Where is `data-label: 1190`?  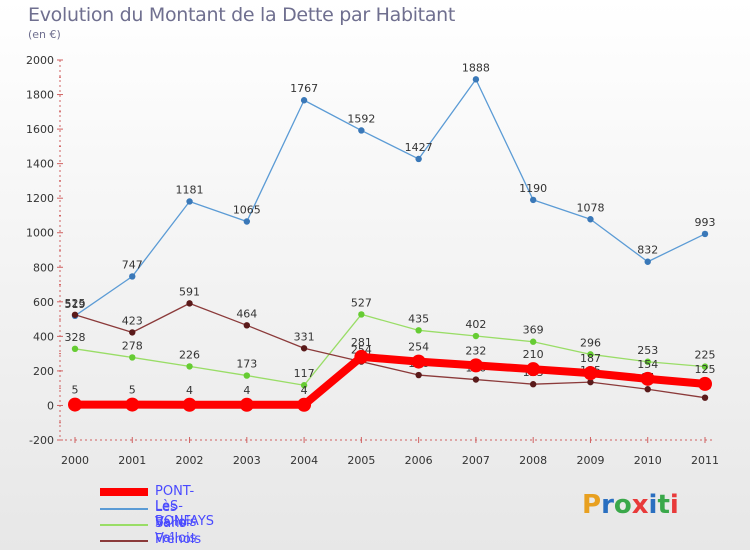
data-label: 1190 is located at coordinates (533, 188).